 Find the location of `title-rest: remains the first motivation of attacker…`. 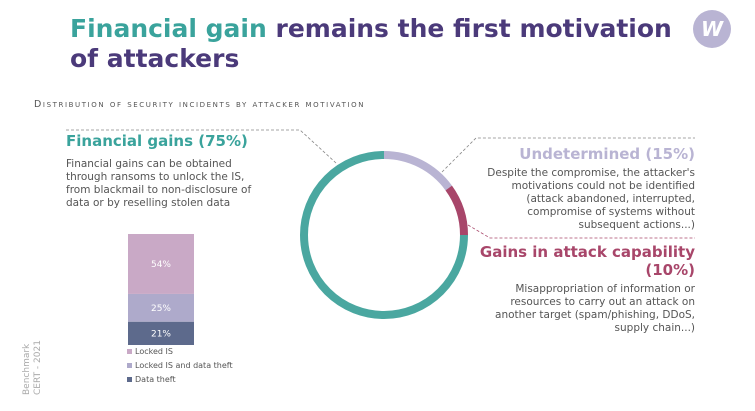

title-rest: remains the first motivation of attacker… is located at coordinates (371, 43).